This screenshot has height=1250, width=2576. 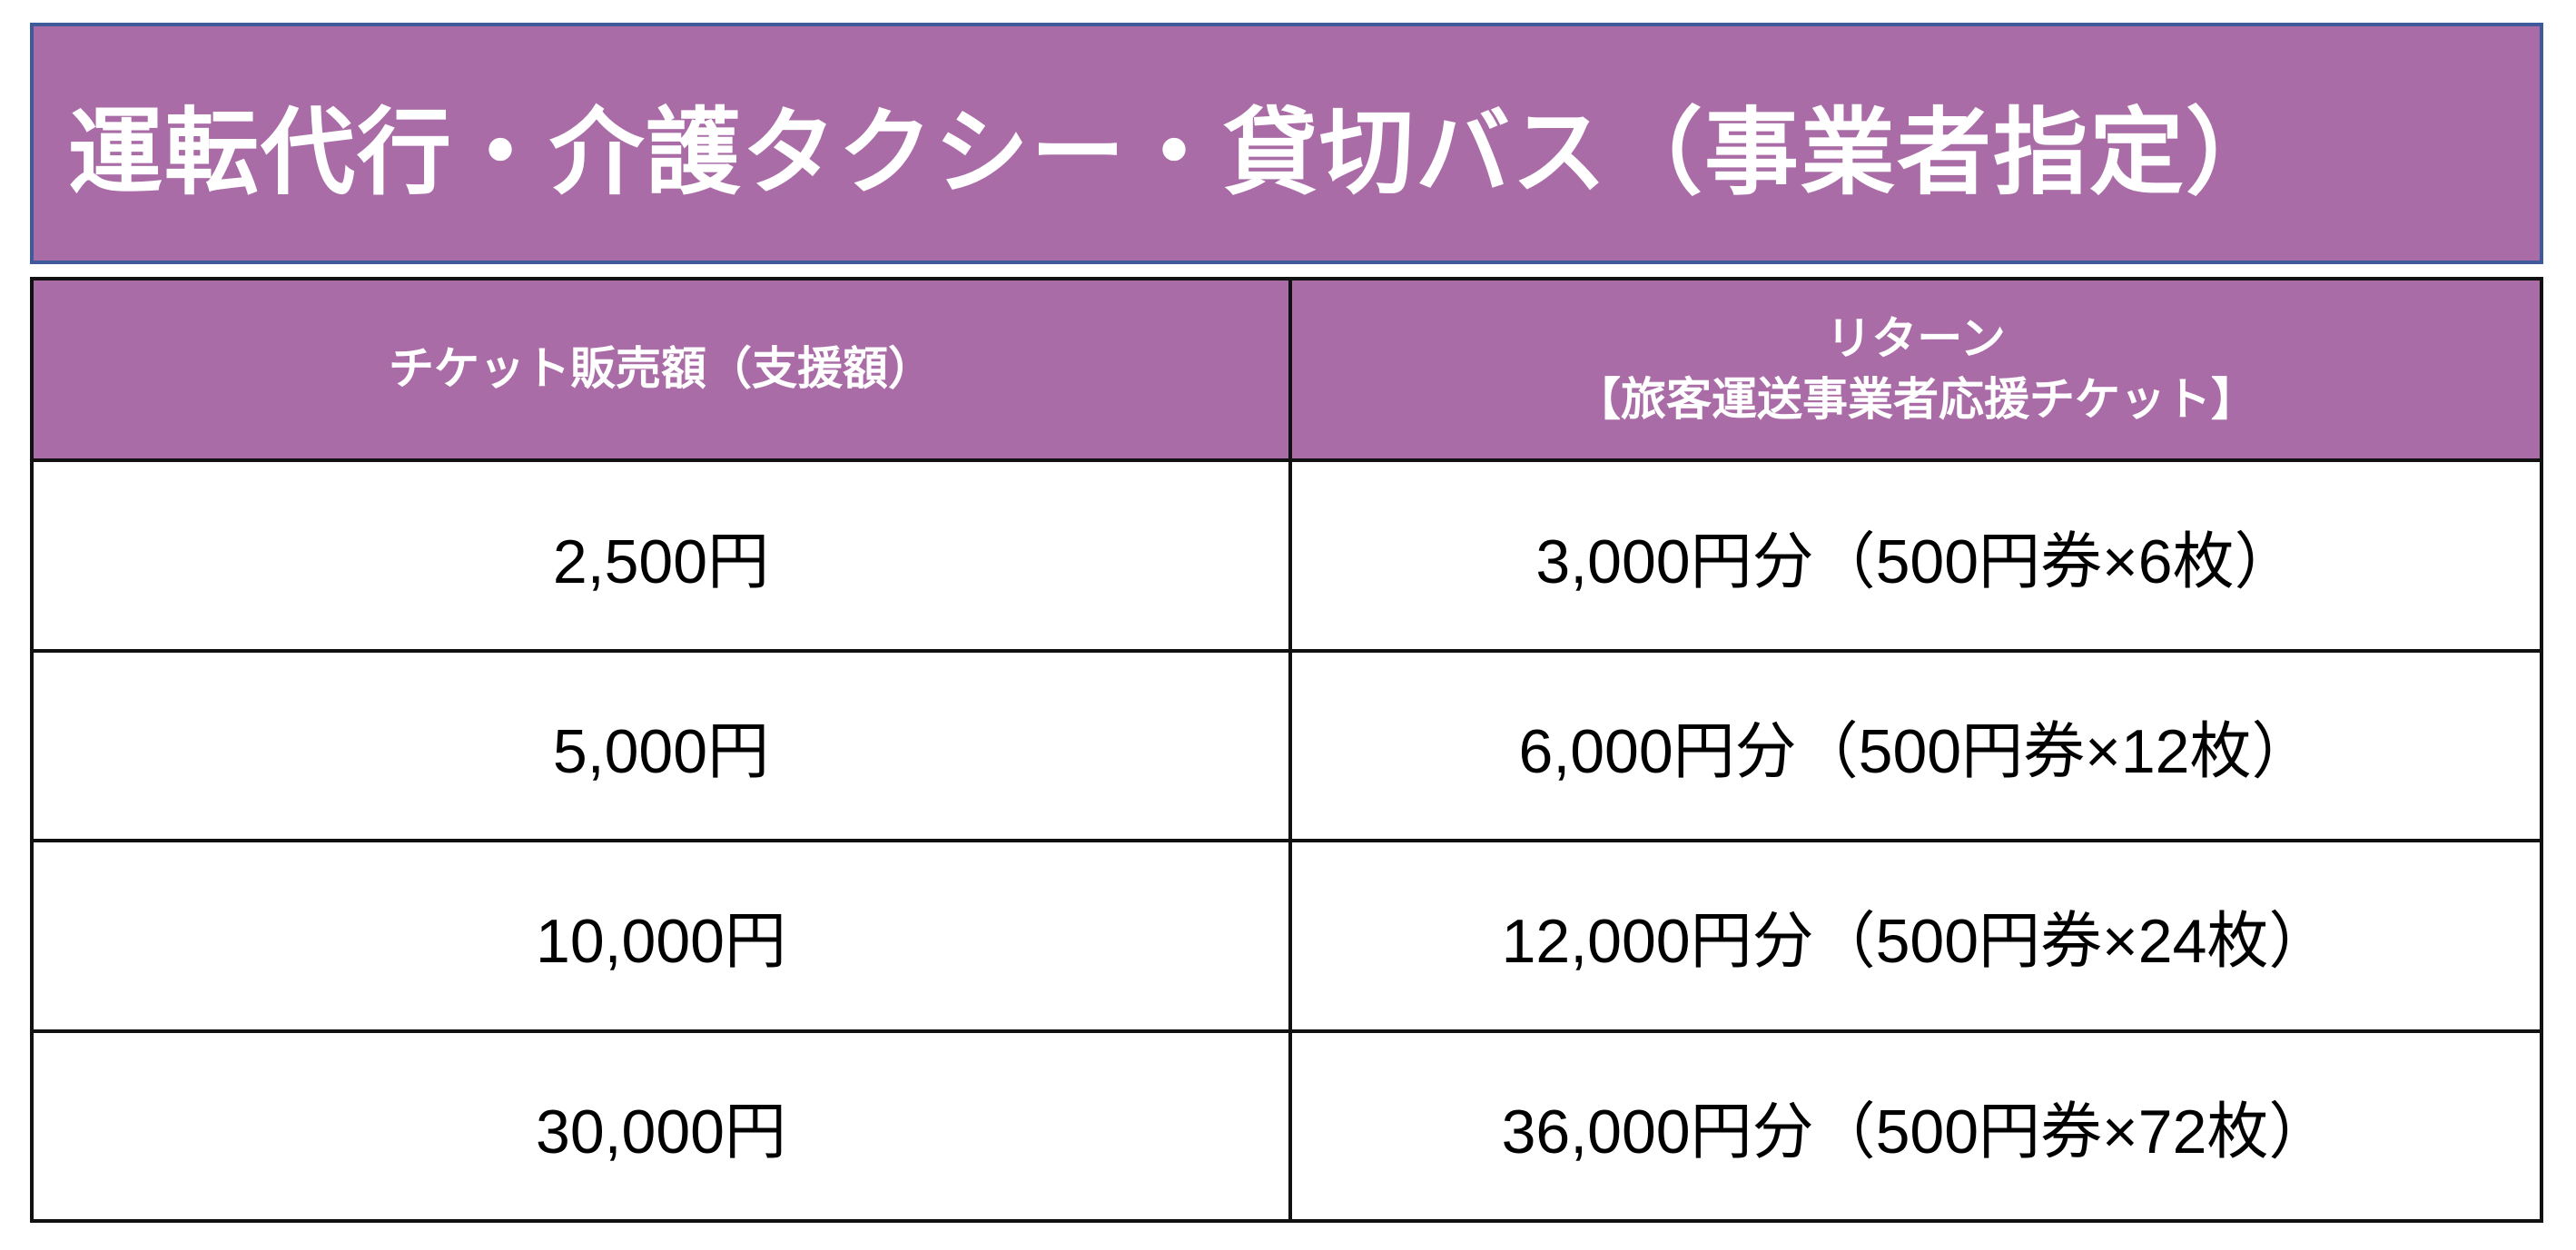 What do you see at coordinates (661, 1126) in the screenshot?
I see `price-cell: 30,000円` at bounding box center [661, 1126].